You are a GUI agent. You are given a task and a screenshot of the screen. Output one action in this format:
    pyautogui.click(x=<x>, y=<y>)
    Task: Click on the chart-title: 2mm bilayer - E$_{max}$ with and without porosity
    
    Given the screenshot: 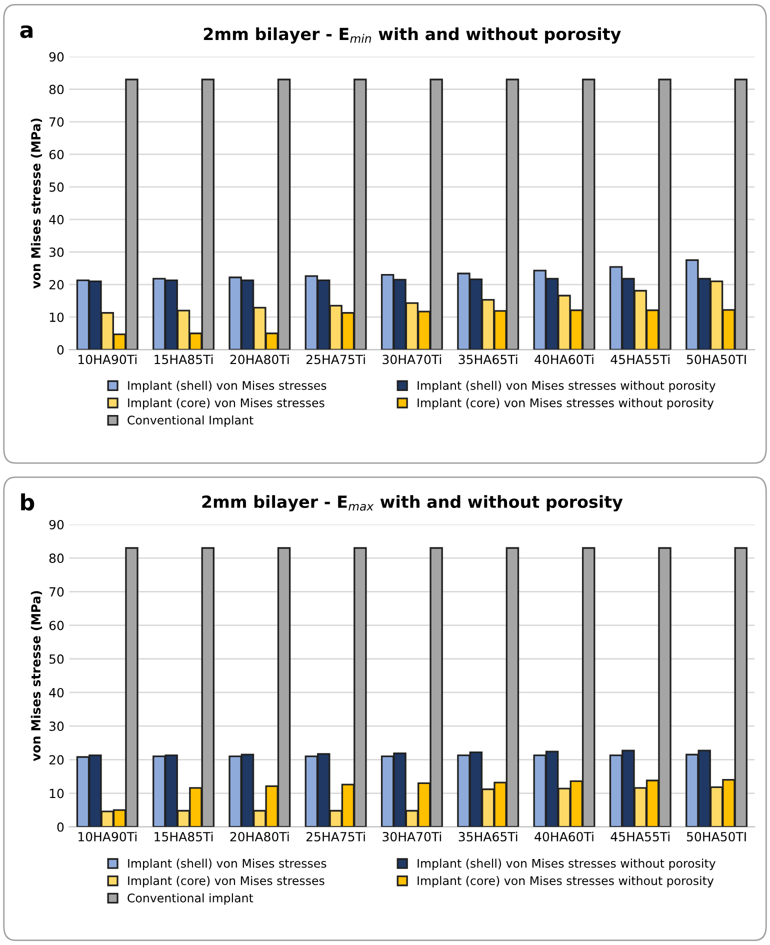 What is the action you would take?
    pyautogui.click(x=412, y=503)
    